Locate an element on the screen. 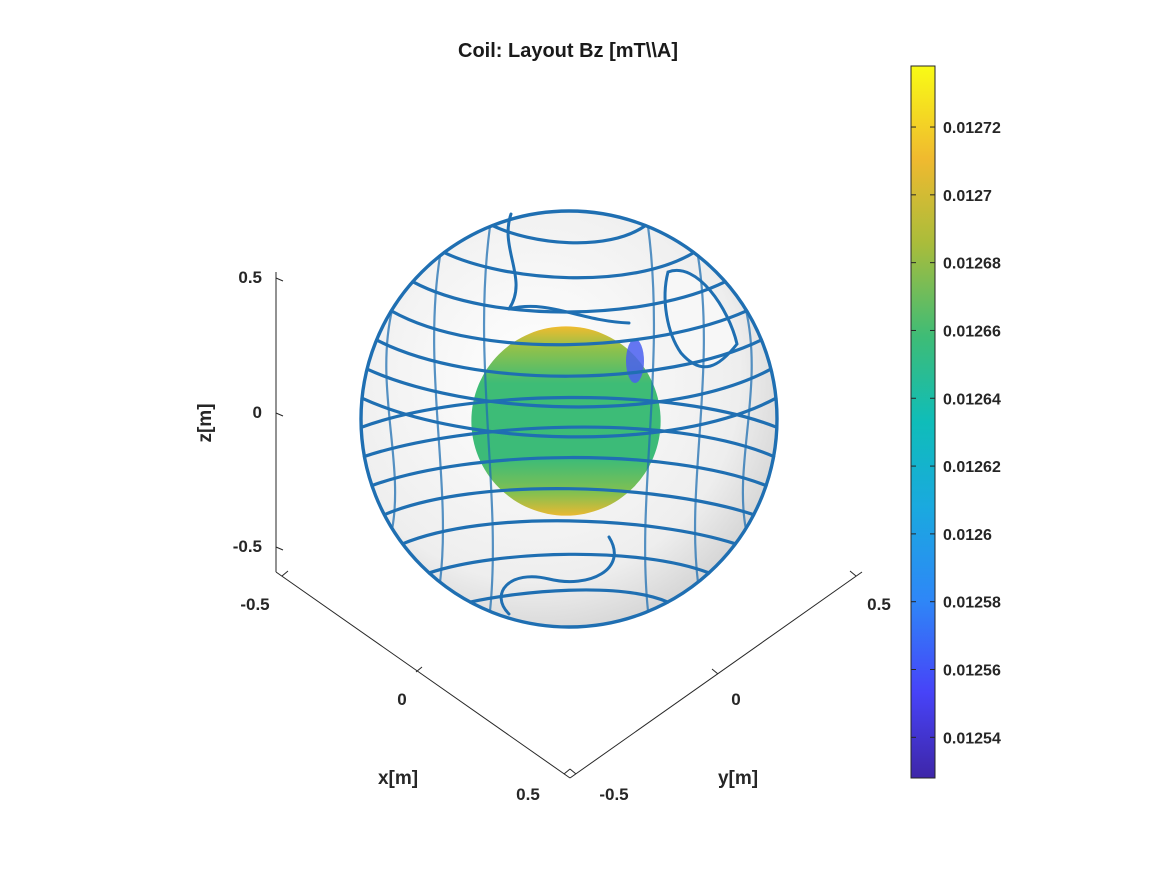  colorbar-tick-label: 0.01254 is located at coordinates (972, 738).